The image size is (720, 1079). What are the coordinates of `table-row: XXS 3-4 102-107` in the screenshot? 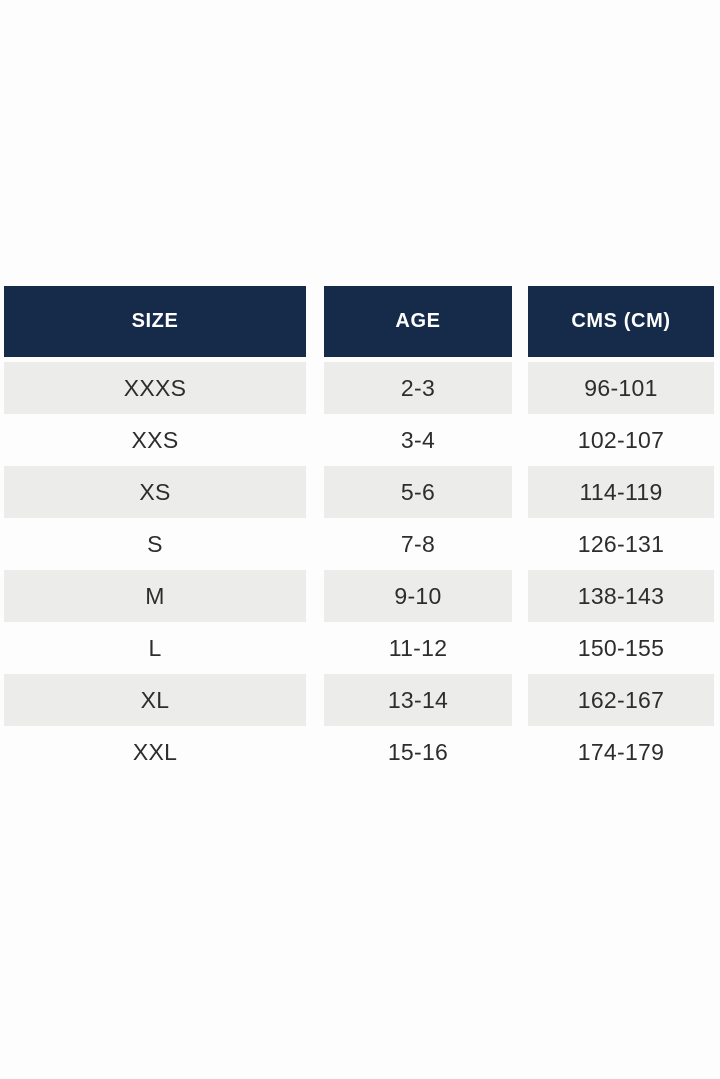 It's located at (359, 440).